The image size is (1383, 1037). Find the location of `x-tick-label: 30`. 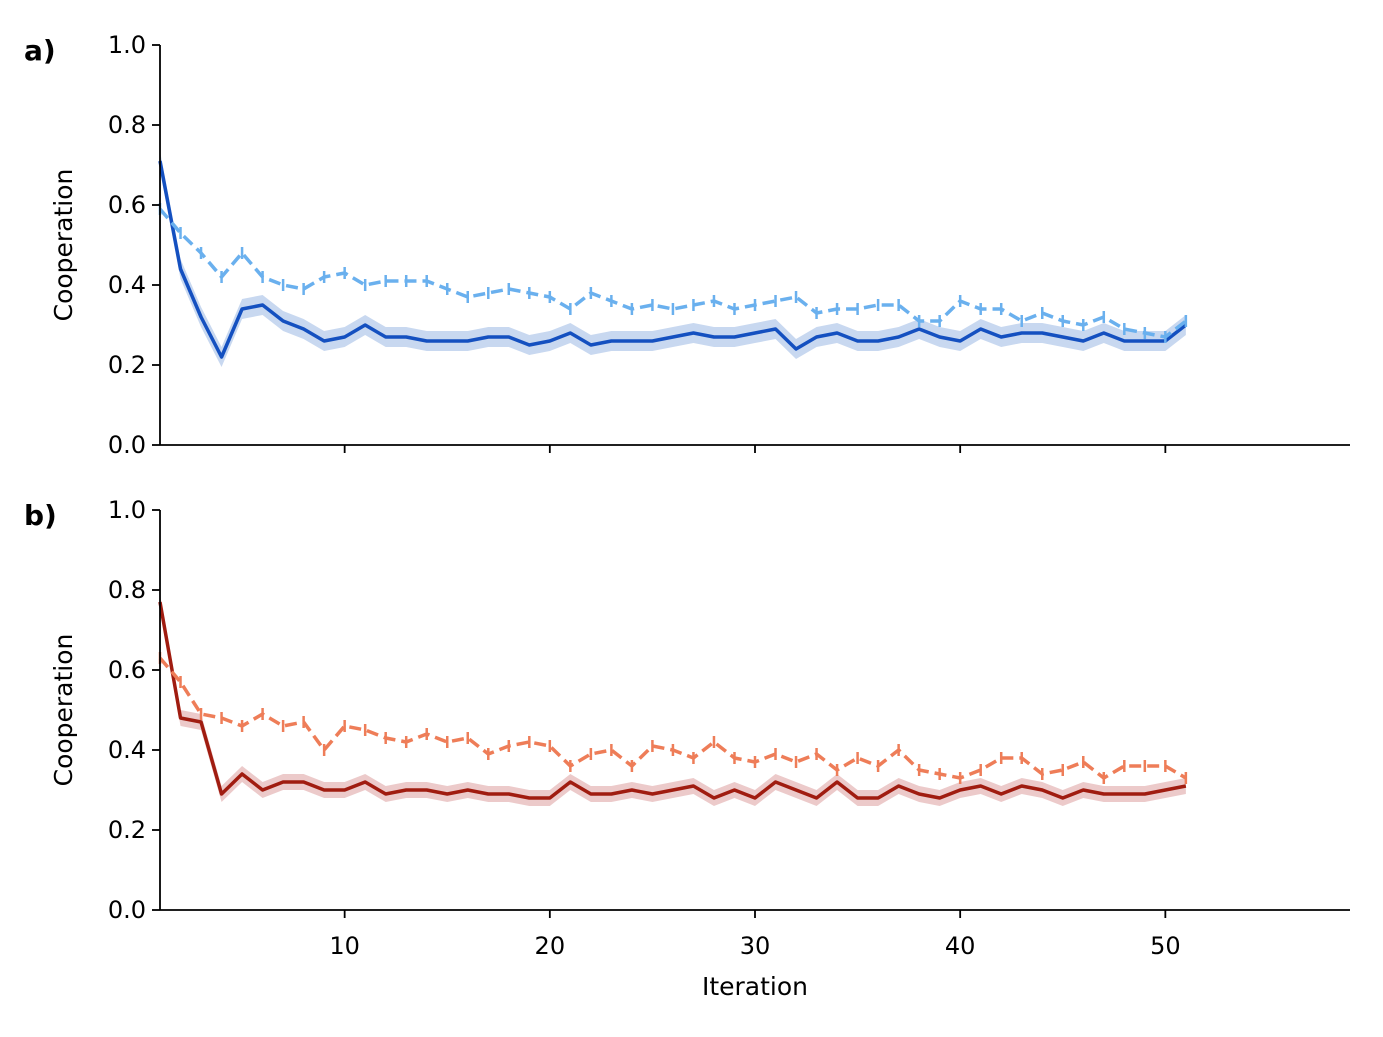

x-tick-label: 30 is located at coordinates (755, 946).